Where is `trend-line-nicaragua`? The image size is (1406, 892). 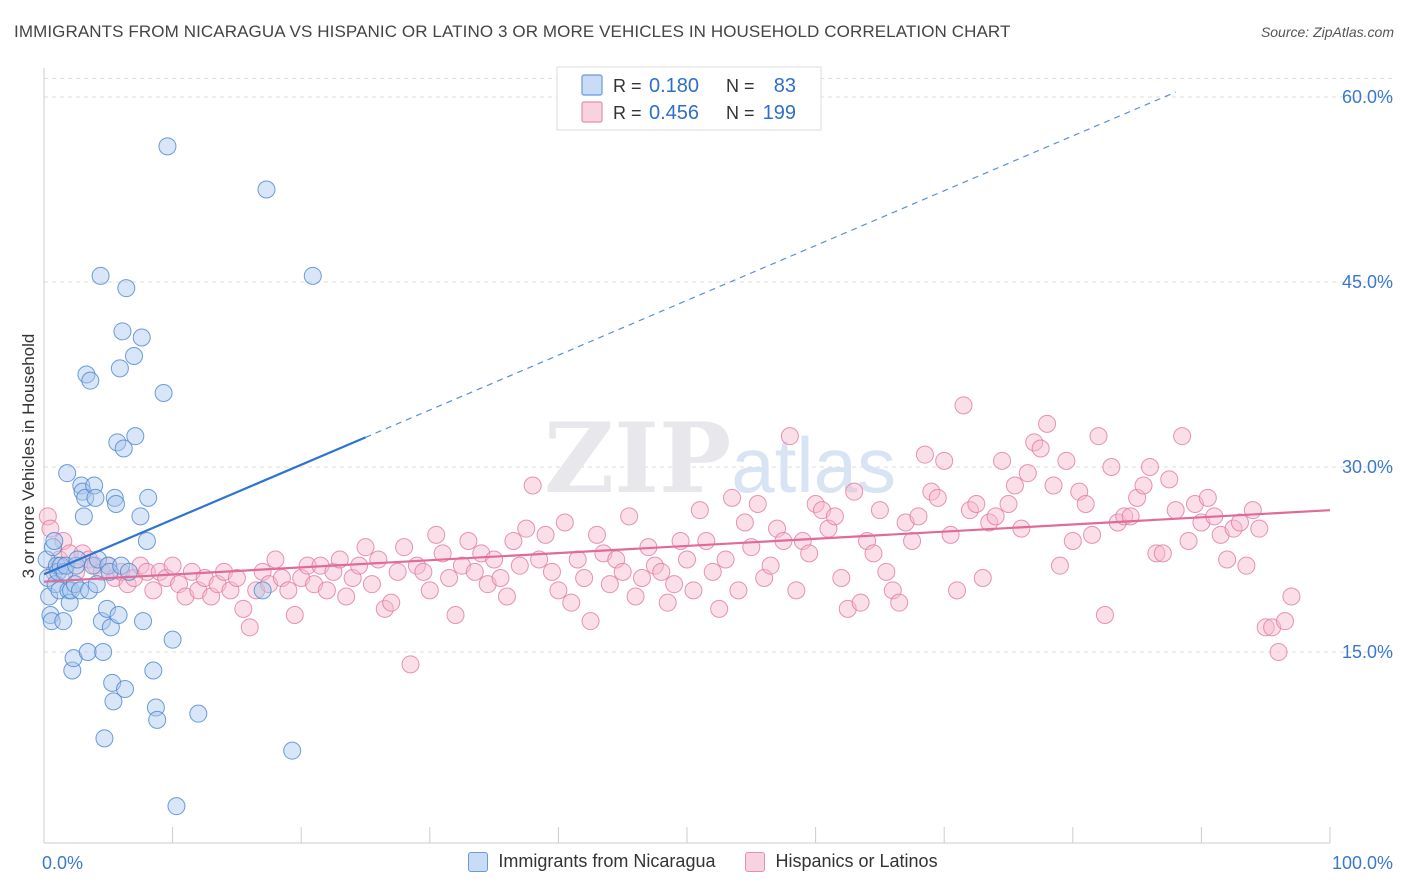 trend-line-nicaragua is located at coordinates (204, 506).